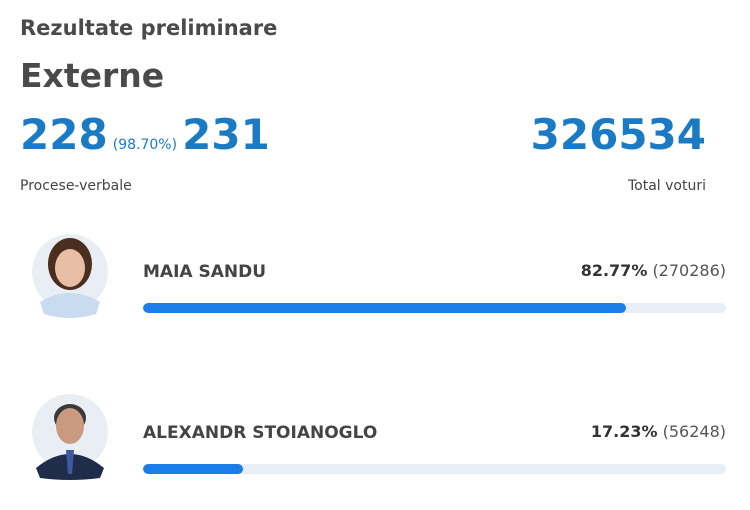 The height and width of the screenshot is (510, 750). I want to click on processed-label: Procese-verbale, so click(76, 186).